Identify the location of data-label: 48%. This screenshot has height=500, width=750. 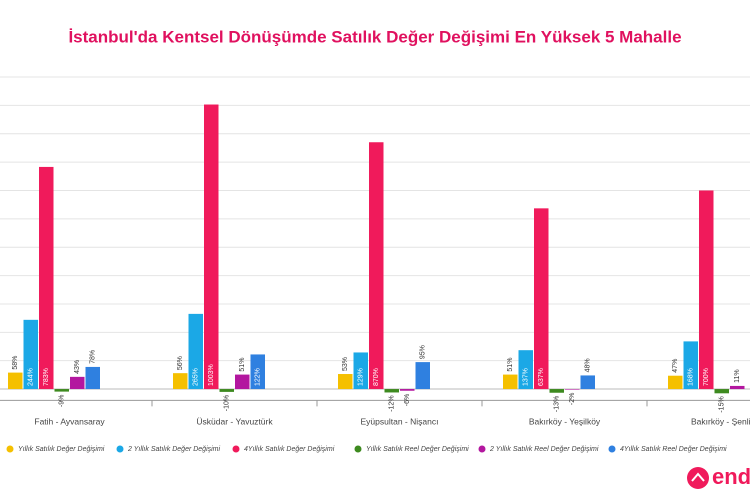
(588, 365).